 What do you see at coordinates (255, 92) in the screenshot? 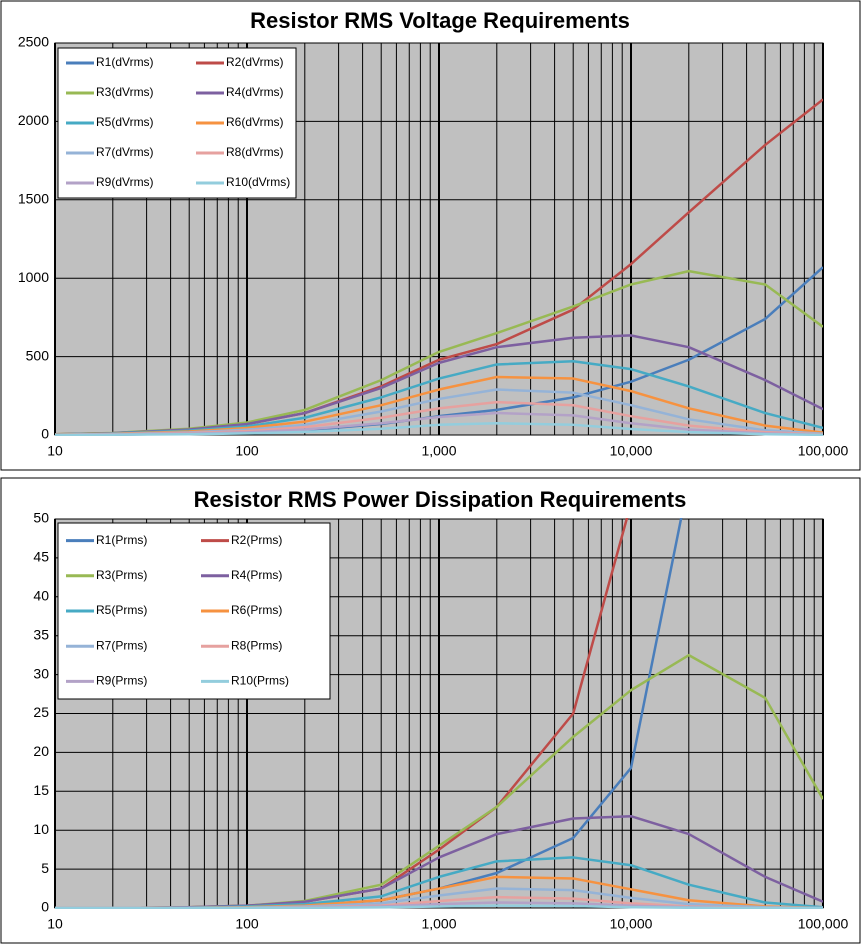
I see `legend-label: R4(dVrms)` at bounding box center [255, 92].